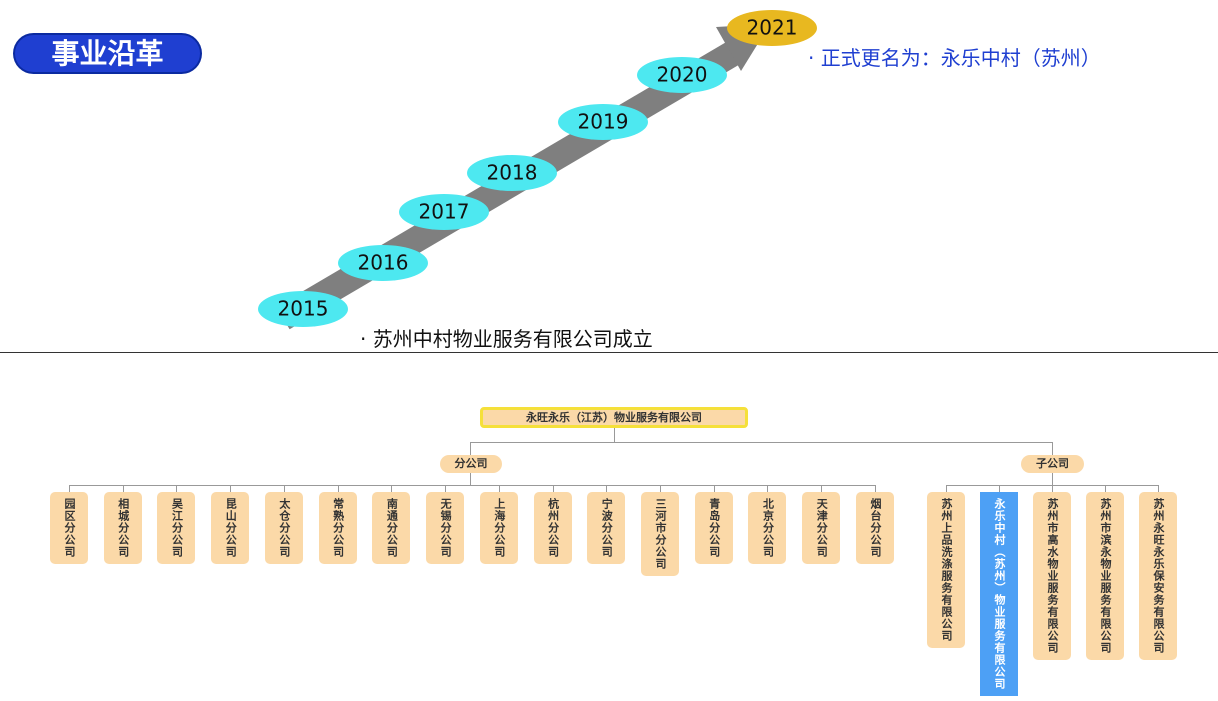 This screenshot has height=701, width=1218. I want to click on org-unit: 三河市分公司, so click(660, 534).